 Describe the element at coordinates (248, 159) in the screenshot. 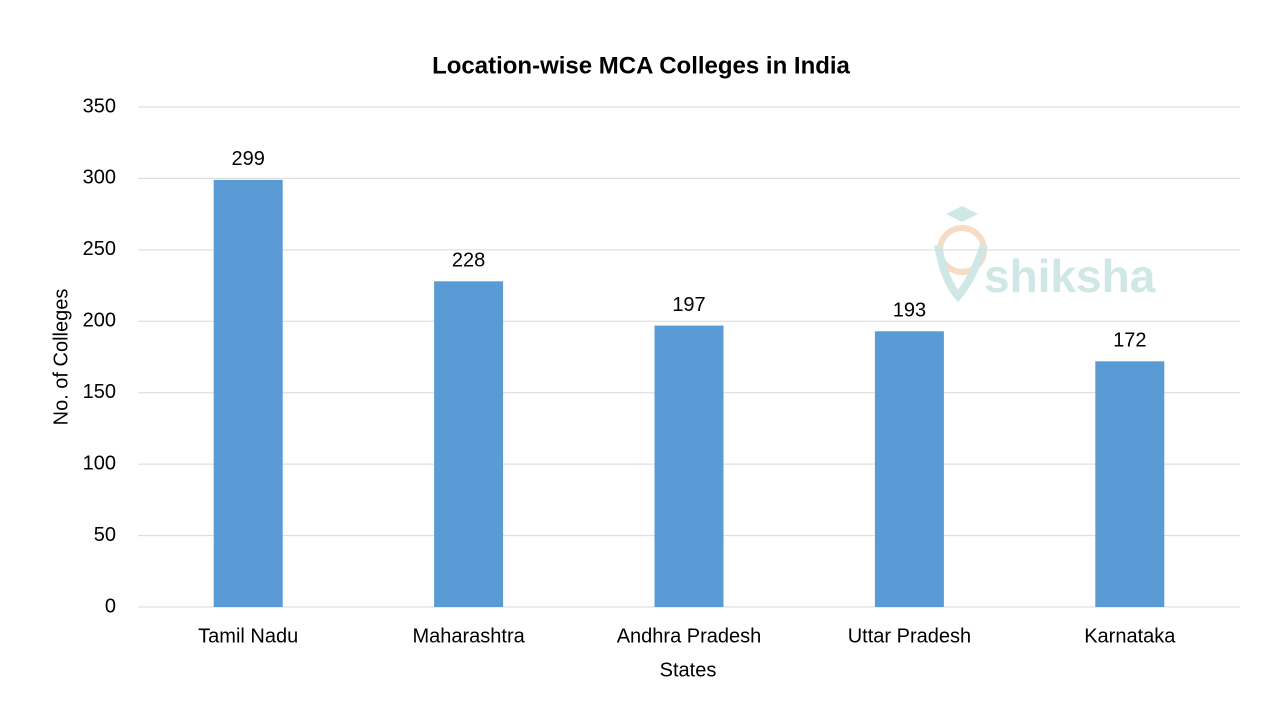

I see `value-label: 299` at that location.